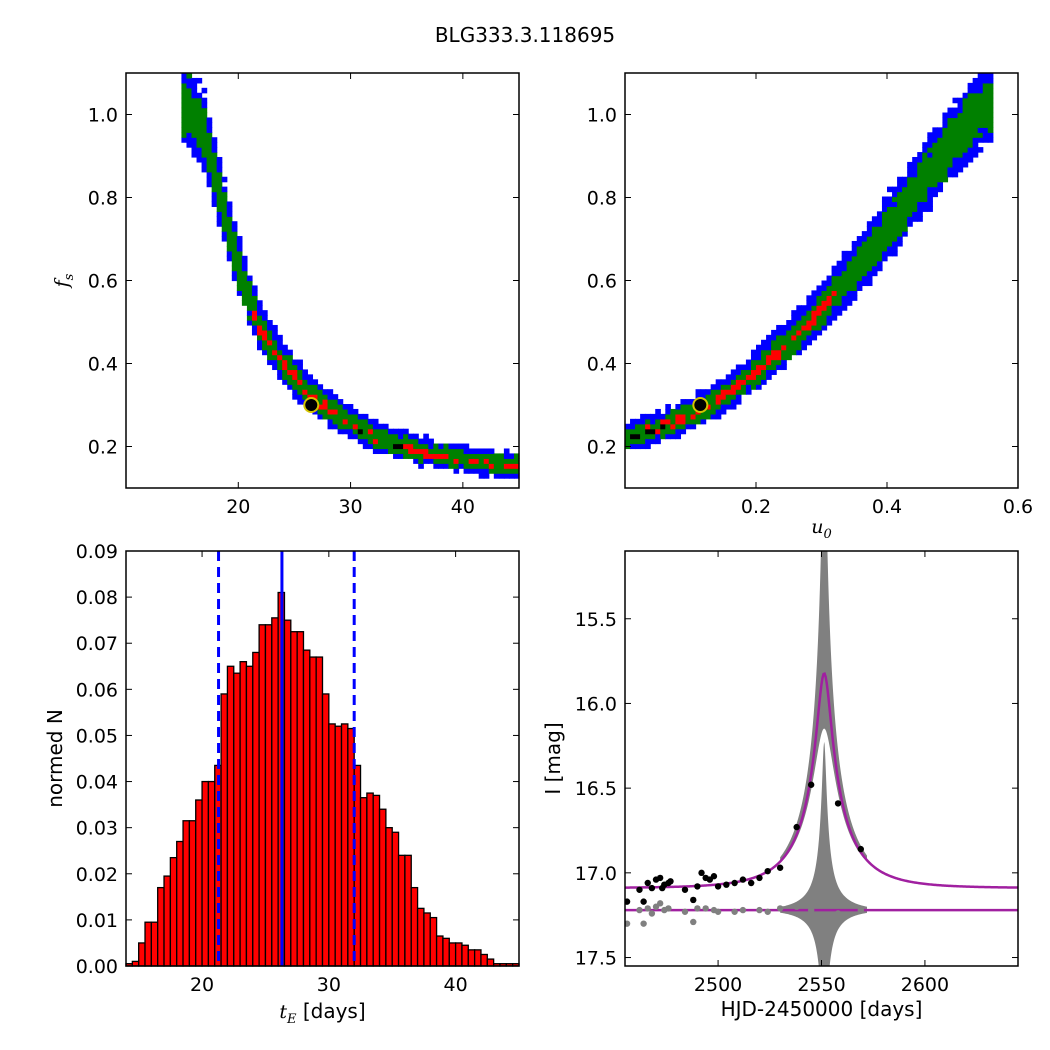 The height and width of the screenshot is (1050, 1050). What do you see at coordinates (596, 620) in the screenshot?
I see `y-tick-label: 15.5` at bounding box center [596, 620].